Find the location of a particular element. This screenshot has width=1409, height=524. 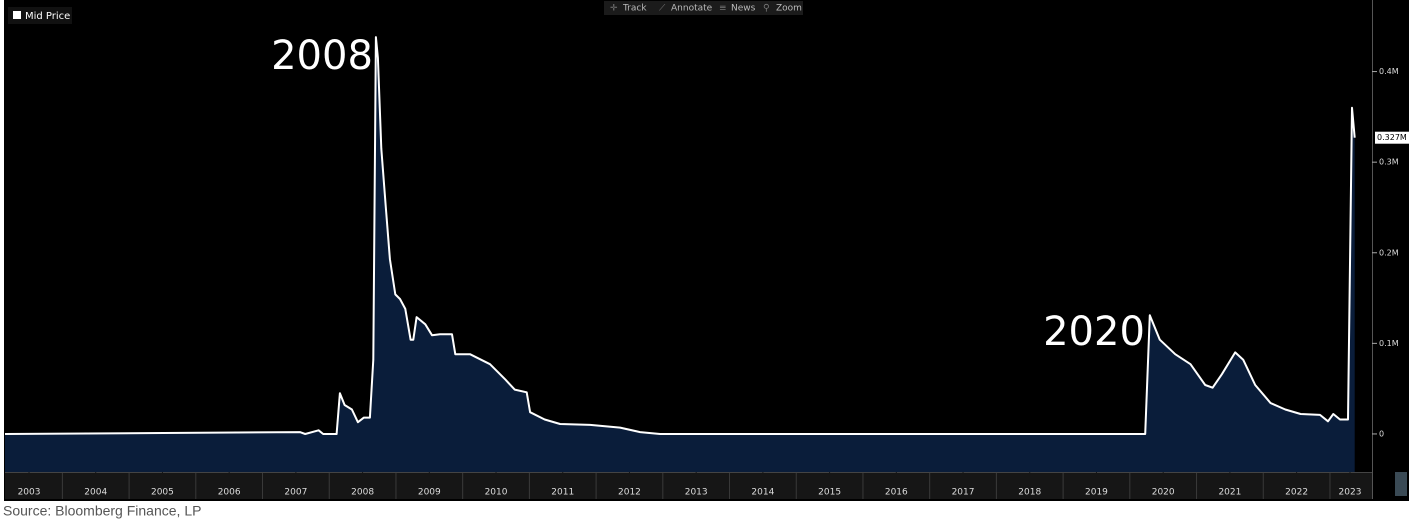

x-tick-label: 2021 is located at coordinates (1229, 493).